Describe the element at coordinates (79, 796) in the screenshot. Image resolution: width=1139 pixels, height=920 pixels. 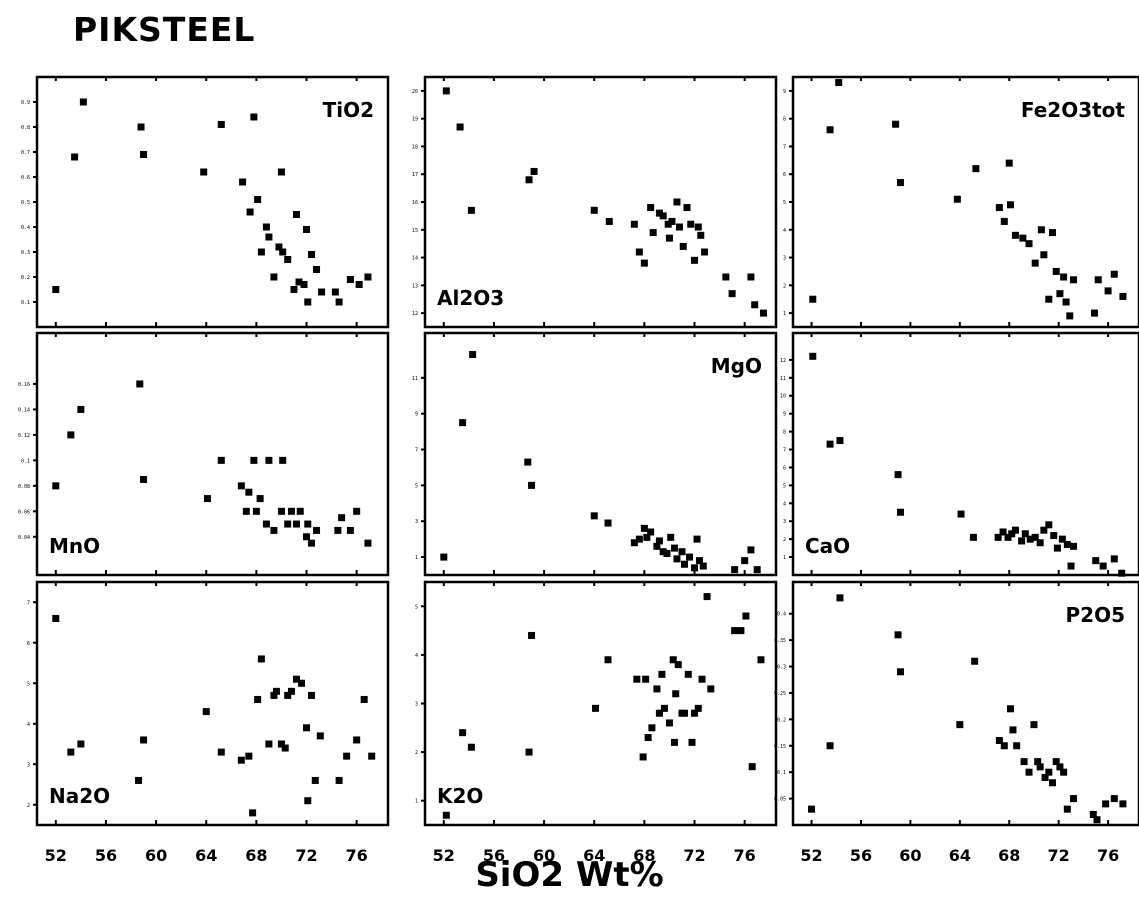
I see `panel-label: Na2O` at that location.